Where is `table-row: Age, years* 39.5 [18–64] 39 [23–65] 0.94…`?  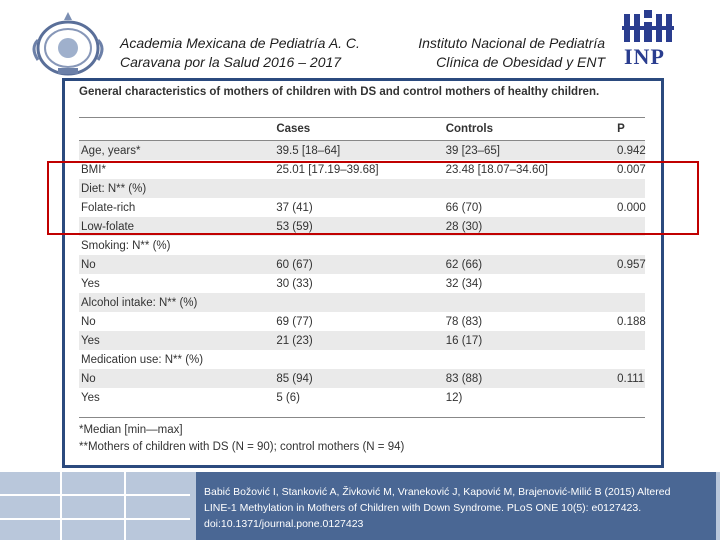
table-row: Age, years* 39.5 [18–64] 39 [23–65] 0.94… is located at coordinates (362, 150).